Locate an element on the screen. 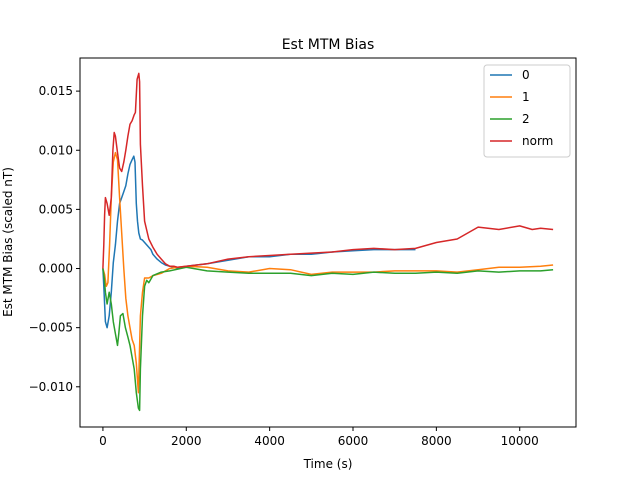  y-tick-label: 0.005 is located at coordinates (56, 209).